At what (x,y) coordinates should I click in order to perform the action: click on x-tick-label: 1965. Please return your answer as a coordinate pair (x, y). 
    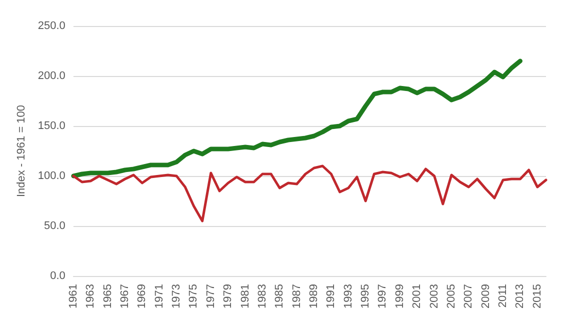
    Looking at the image, I should click on (108, 296).